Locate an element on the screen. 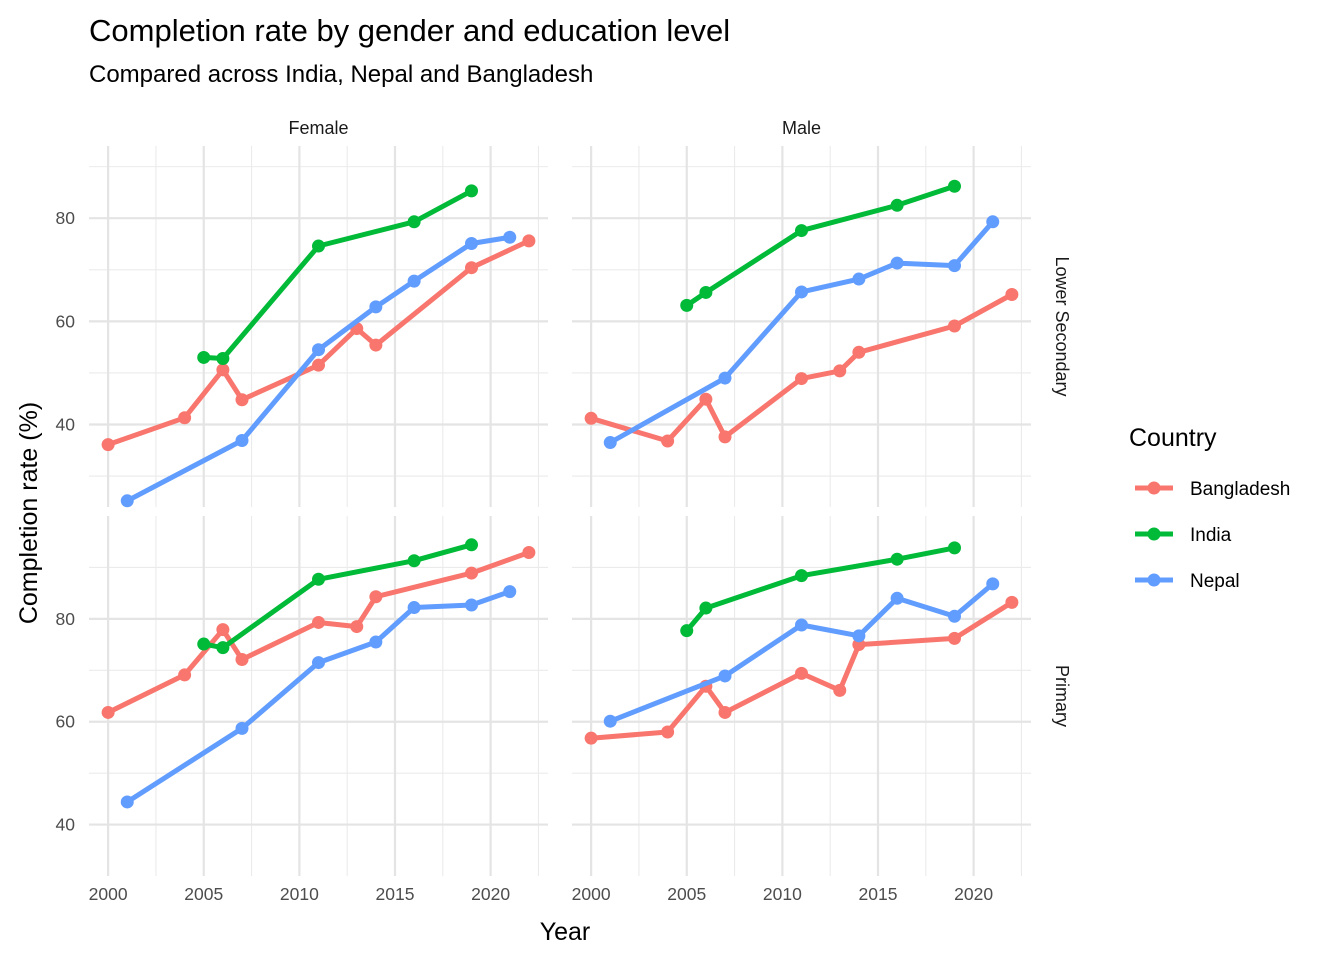 Image resolution: width=1344 pixels, height=965 pixels. series-line-bangladesh is located at coordinates (318, 343).